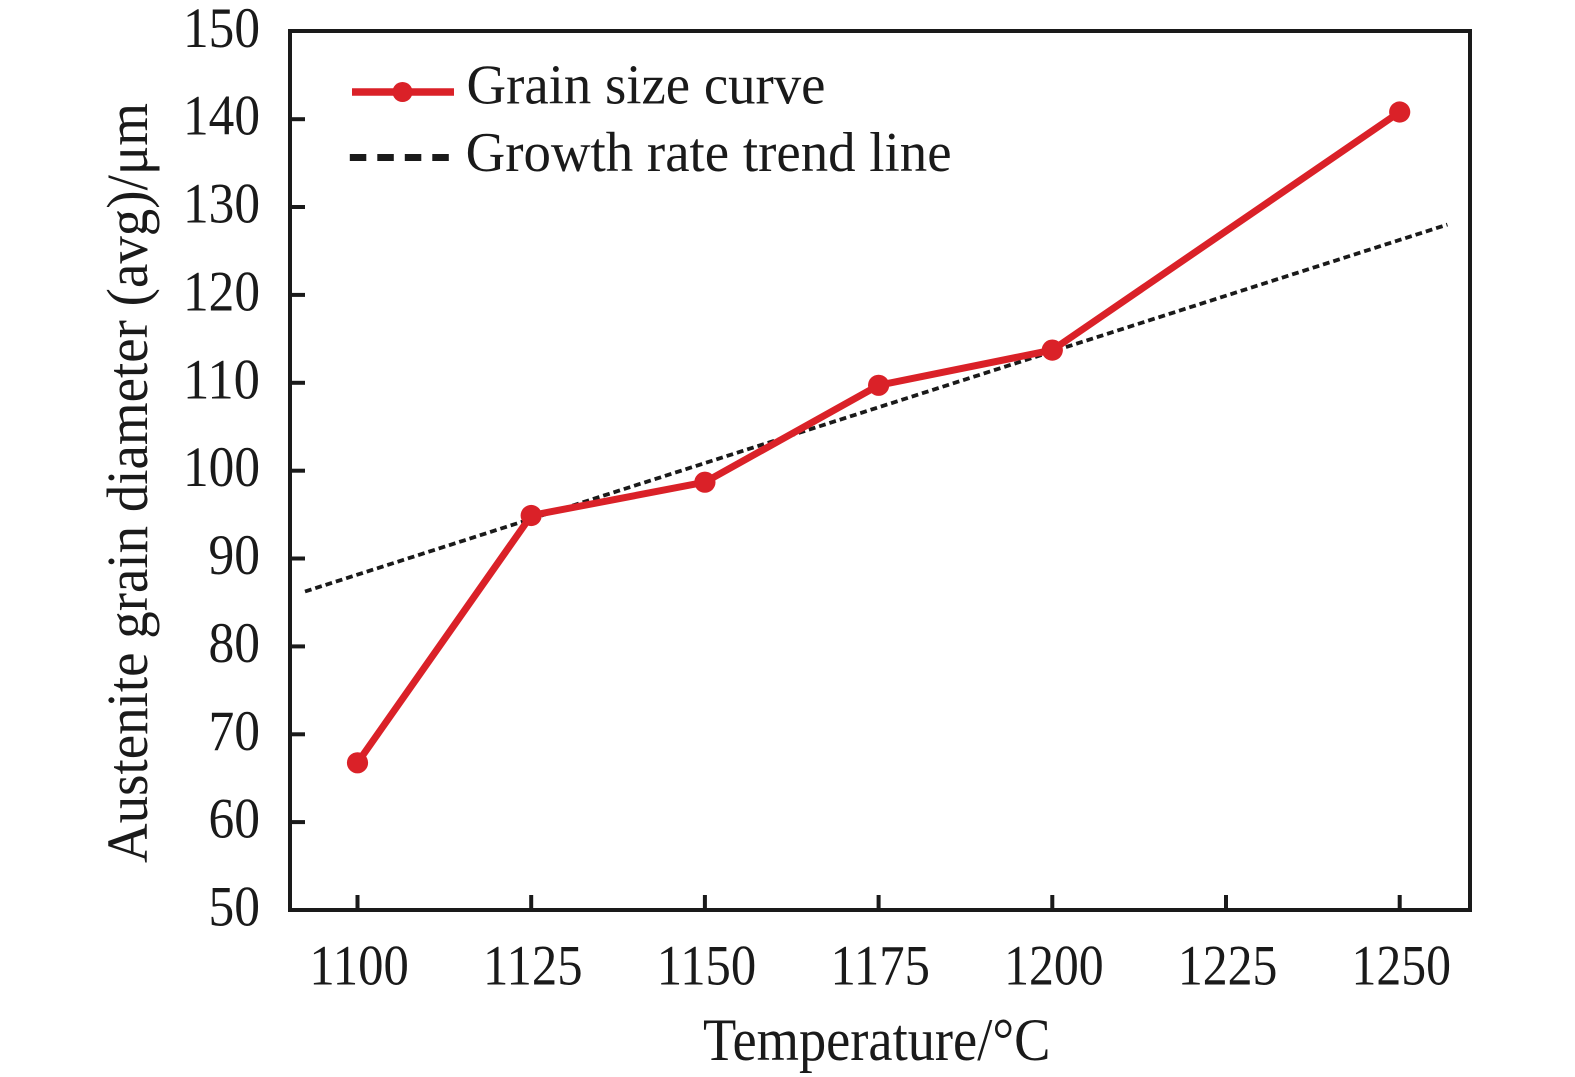  What do you see at coordinates (235, 907) in the screenshot?
I see `svg-text: 50` at bounding box center [235, 907].